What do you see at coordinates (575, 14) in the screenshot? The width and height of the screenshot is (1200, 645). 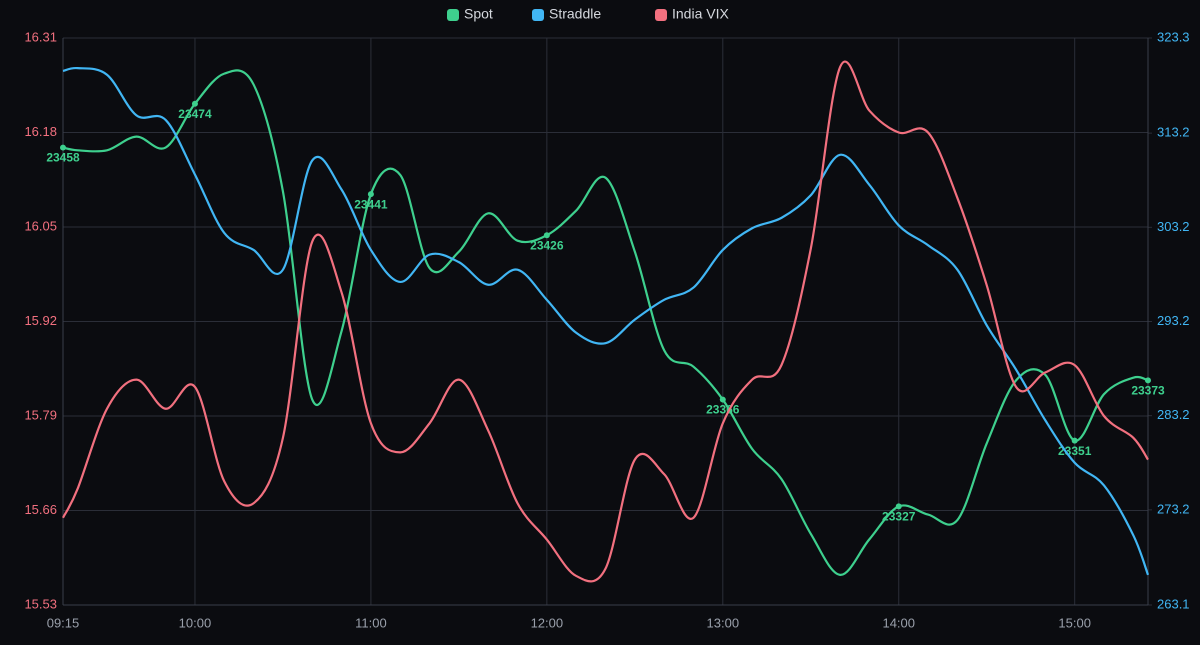 I see `legend-label: Straddle` at bounding box center [575, 14].